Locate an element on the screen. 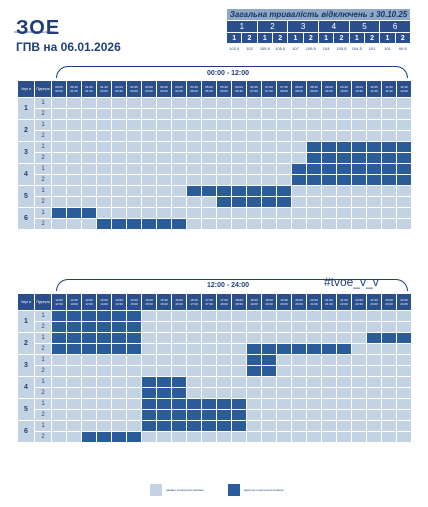 The height and width of the screenshot is (507, 428). stats-value: 107 is located at coordinates (295, 48).